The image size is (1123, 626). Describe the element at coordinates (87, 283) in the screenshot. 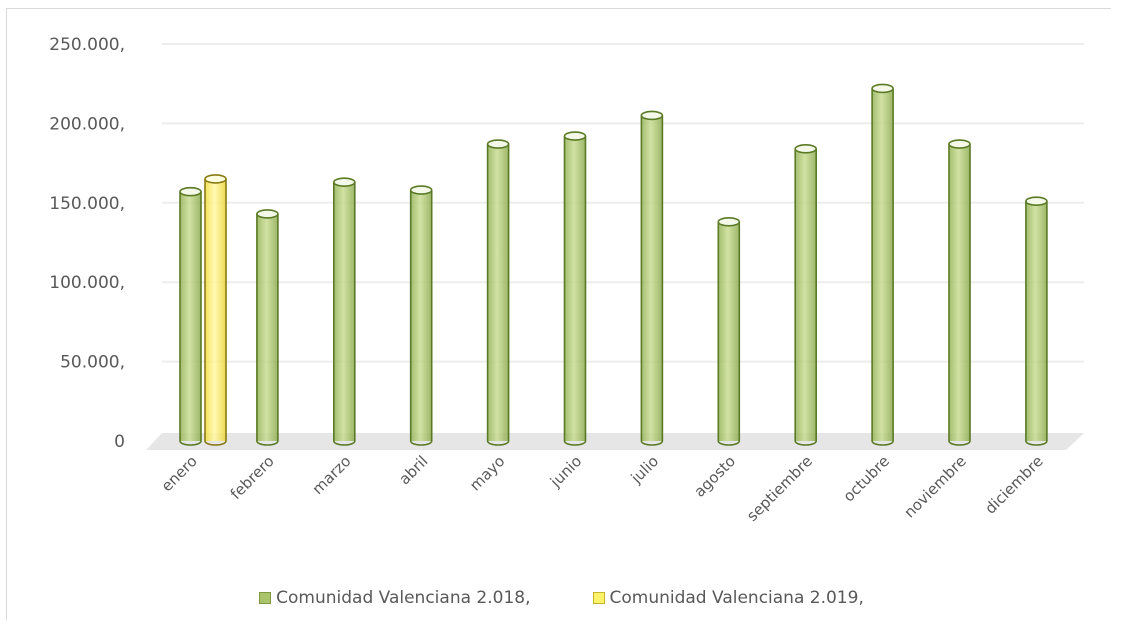

I see `y-tick-label: 100.000,` at that location.